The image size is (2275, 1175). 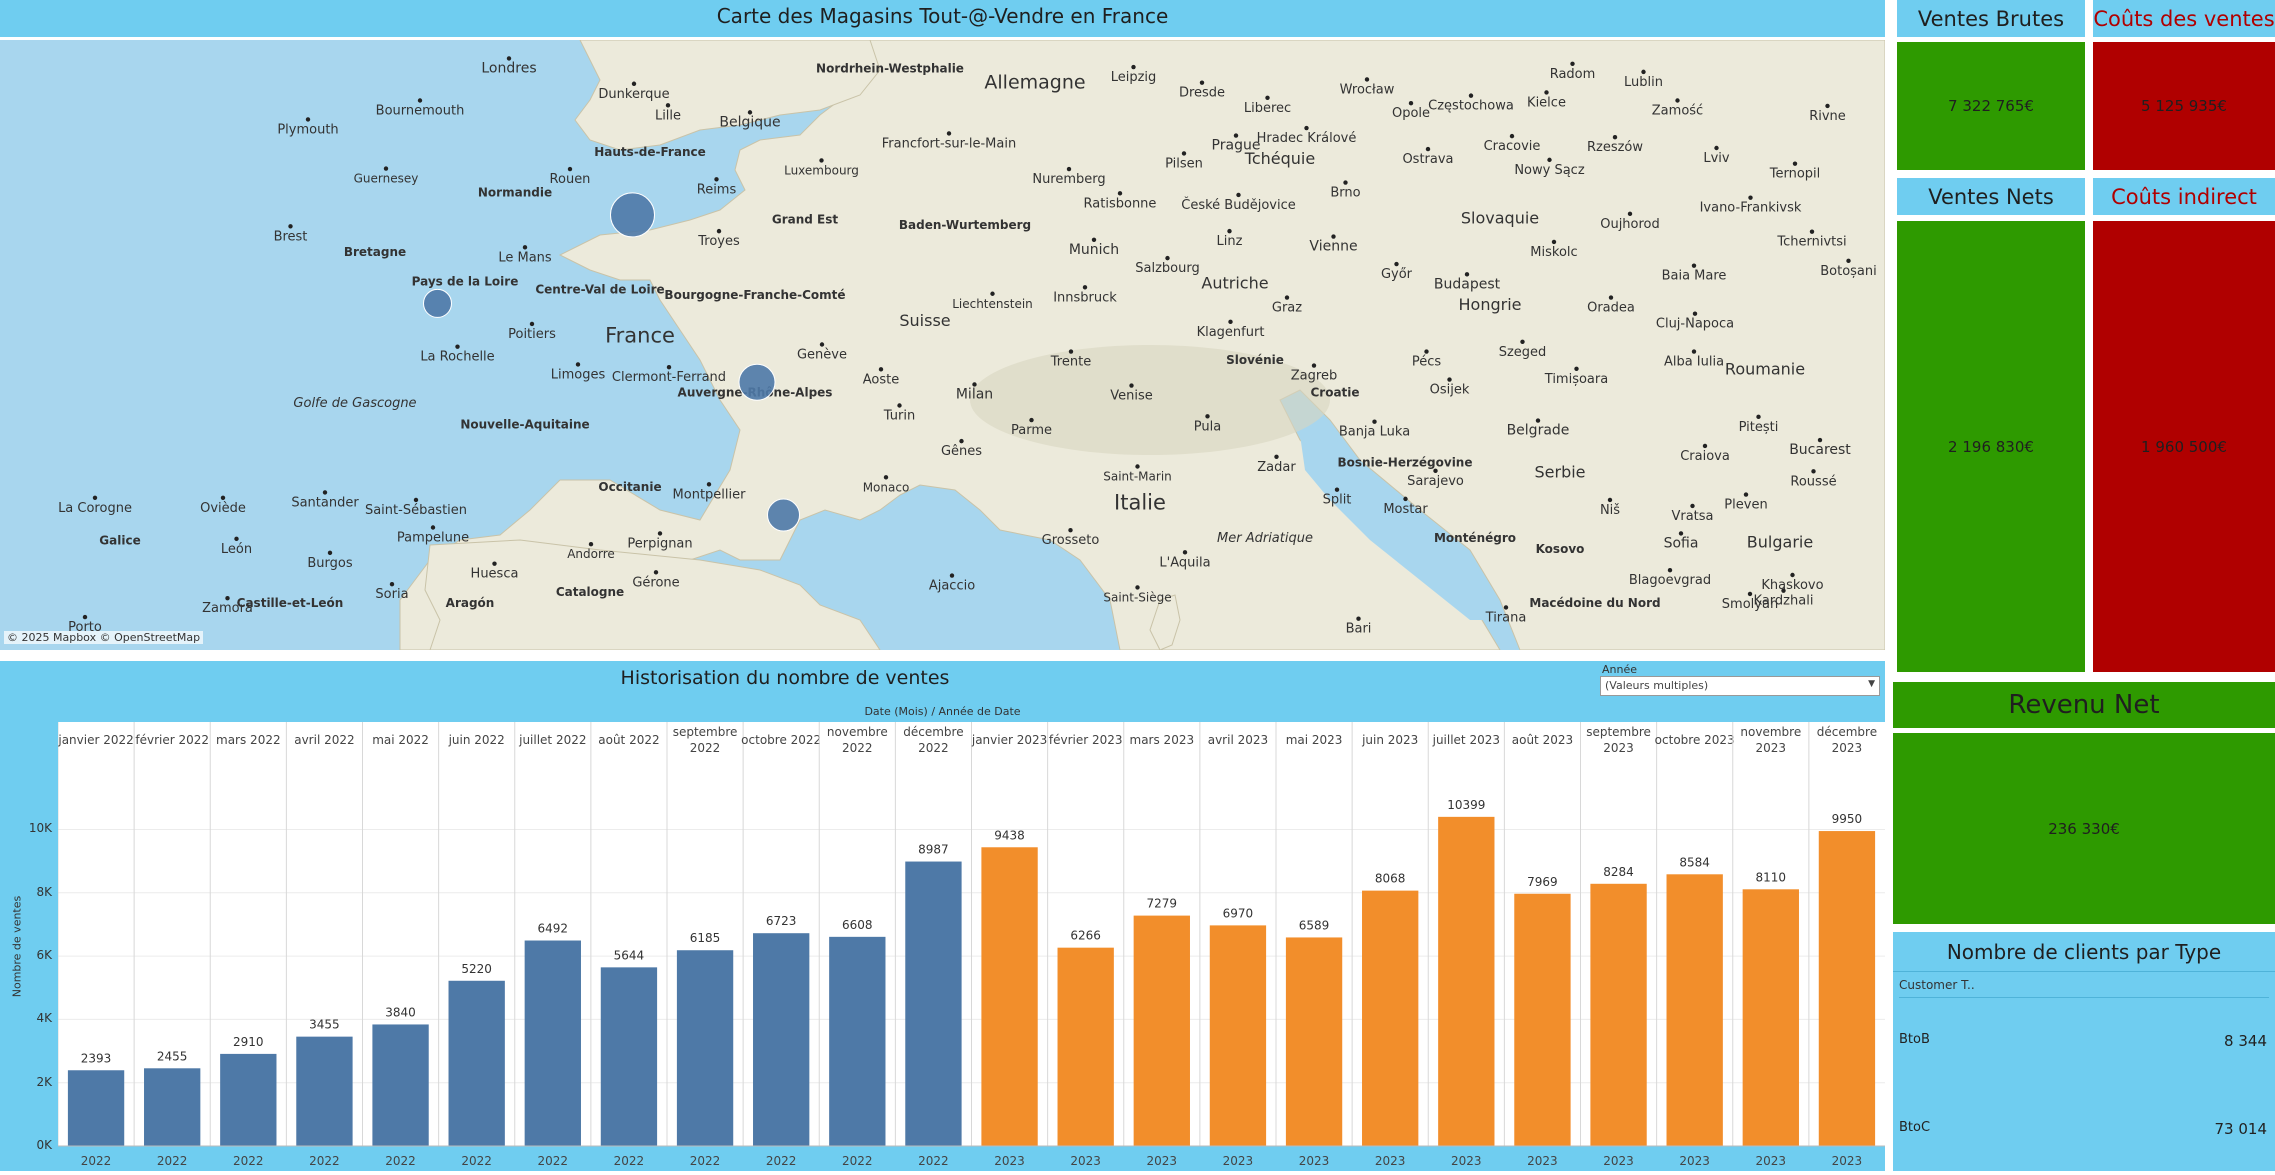 I want to click on bar-value-label: 5220, so click(x=476, y=969).